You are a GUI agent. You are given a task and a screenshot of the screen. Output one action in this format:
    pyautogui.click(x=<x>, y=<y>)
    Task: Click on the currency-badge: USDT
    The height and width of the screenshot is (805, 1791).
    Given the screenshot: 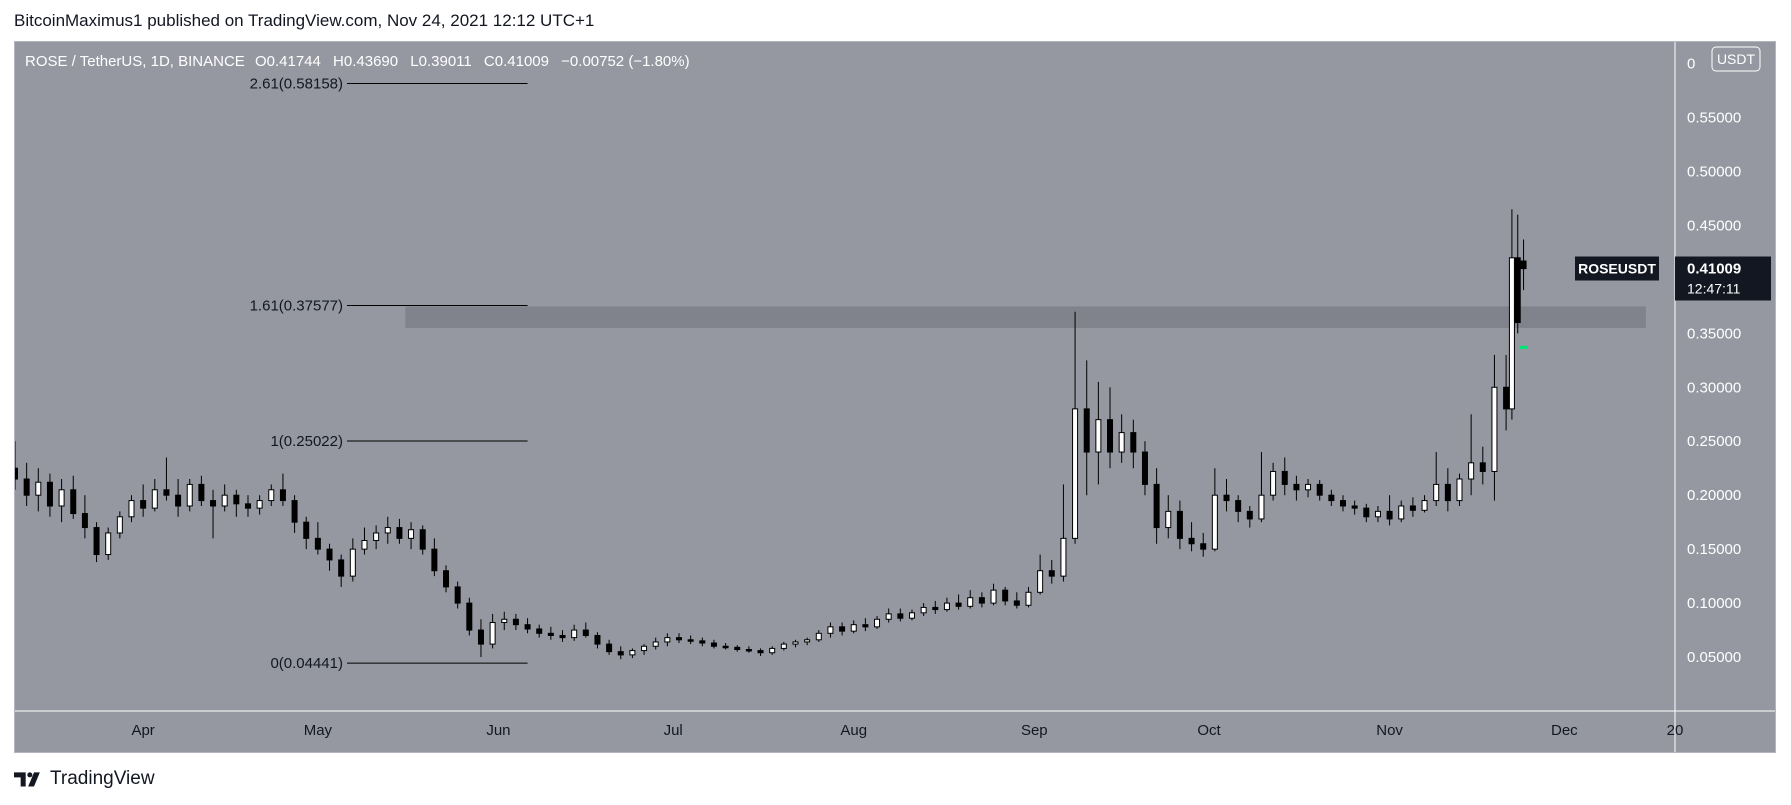 What is the action you would take?
    pyautogui.click(x=1736, y=59)
    